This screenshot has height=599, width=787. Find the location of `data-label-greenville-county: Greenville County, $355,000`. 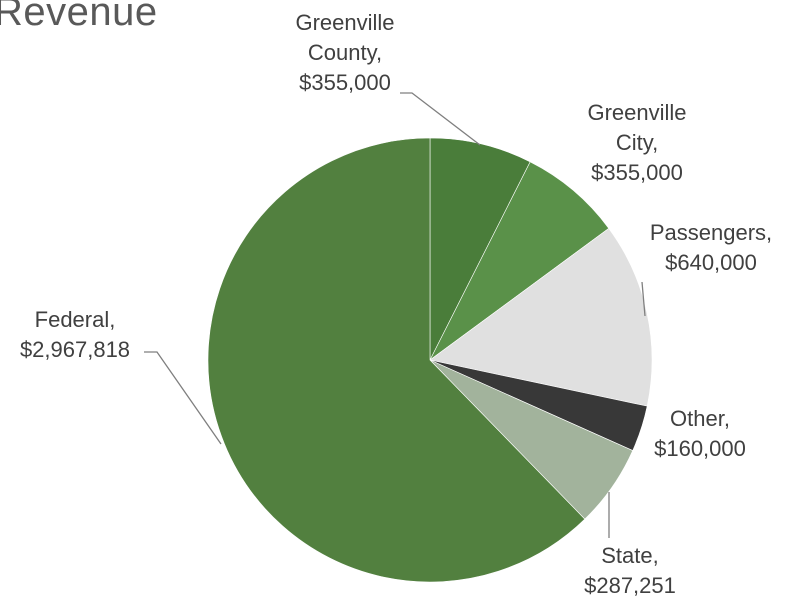

data-label-greenville-county: Greenville County, $355,000 is located at coordinates (344, 52).